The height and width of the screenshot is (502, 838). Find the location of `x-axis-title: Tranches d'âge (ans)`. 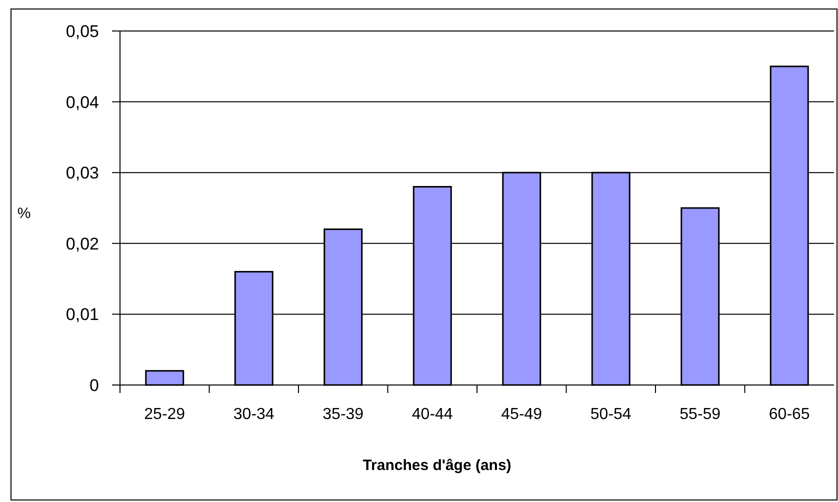

x-axis-title: Tranches d'âge (ans) is located at coordinates (437, 465).